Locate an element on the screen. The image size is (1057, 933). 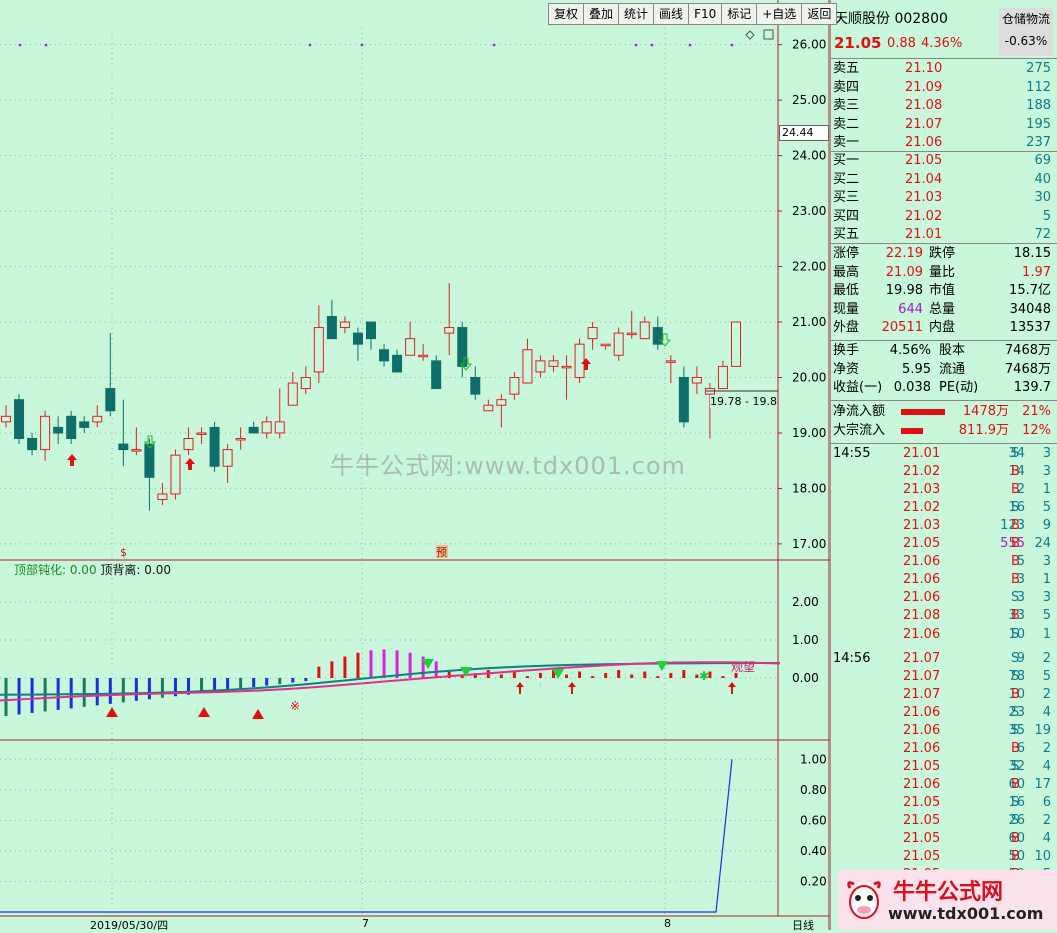
ask-price: 21.07 is located at coordinates (924, 124).